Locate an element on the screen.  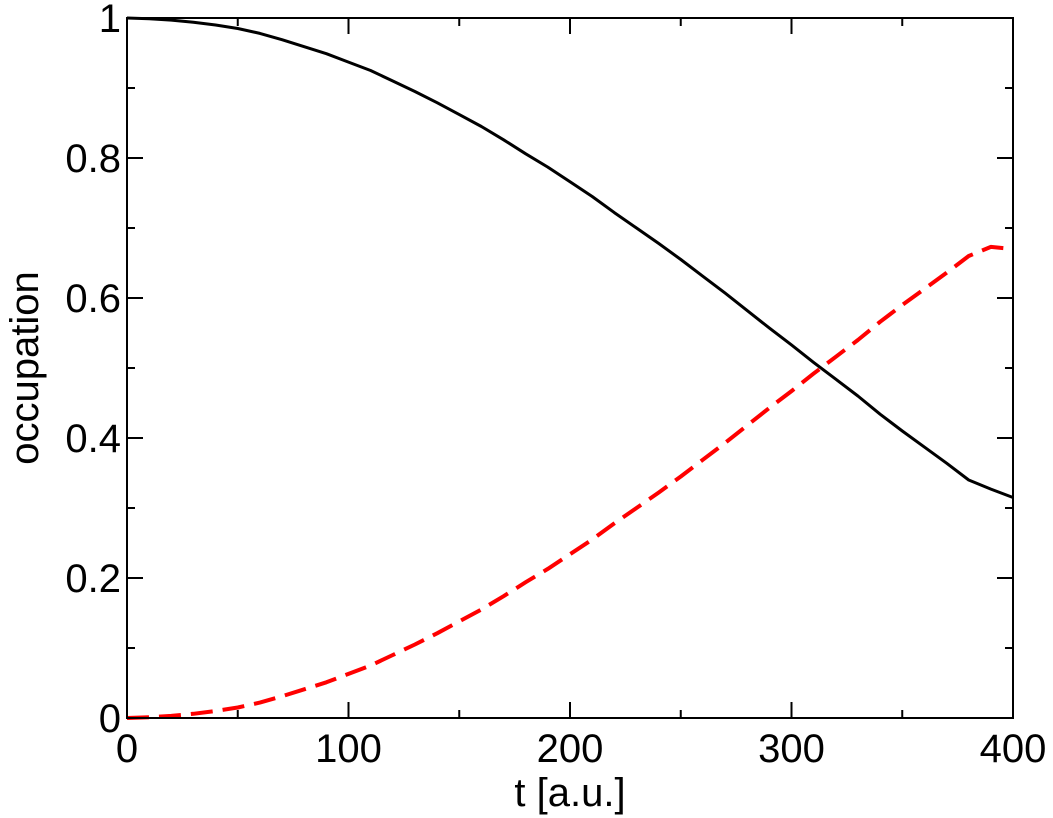
y-tick-label: 0.2 is located at coordinates (93, 579).